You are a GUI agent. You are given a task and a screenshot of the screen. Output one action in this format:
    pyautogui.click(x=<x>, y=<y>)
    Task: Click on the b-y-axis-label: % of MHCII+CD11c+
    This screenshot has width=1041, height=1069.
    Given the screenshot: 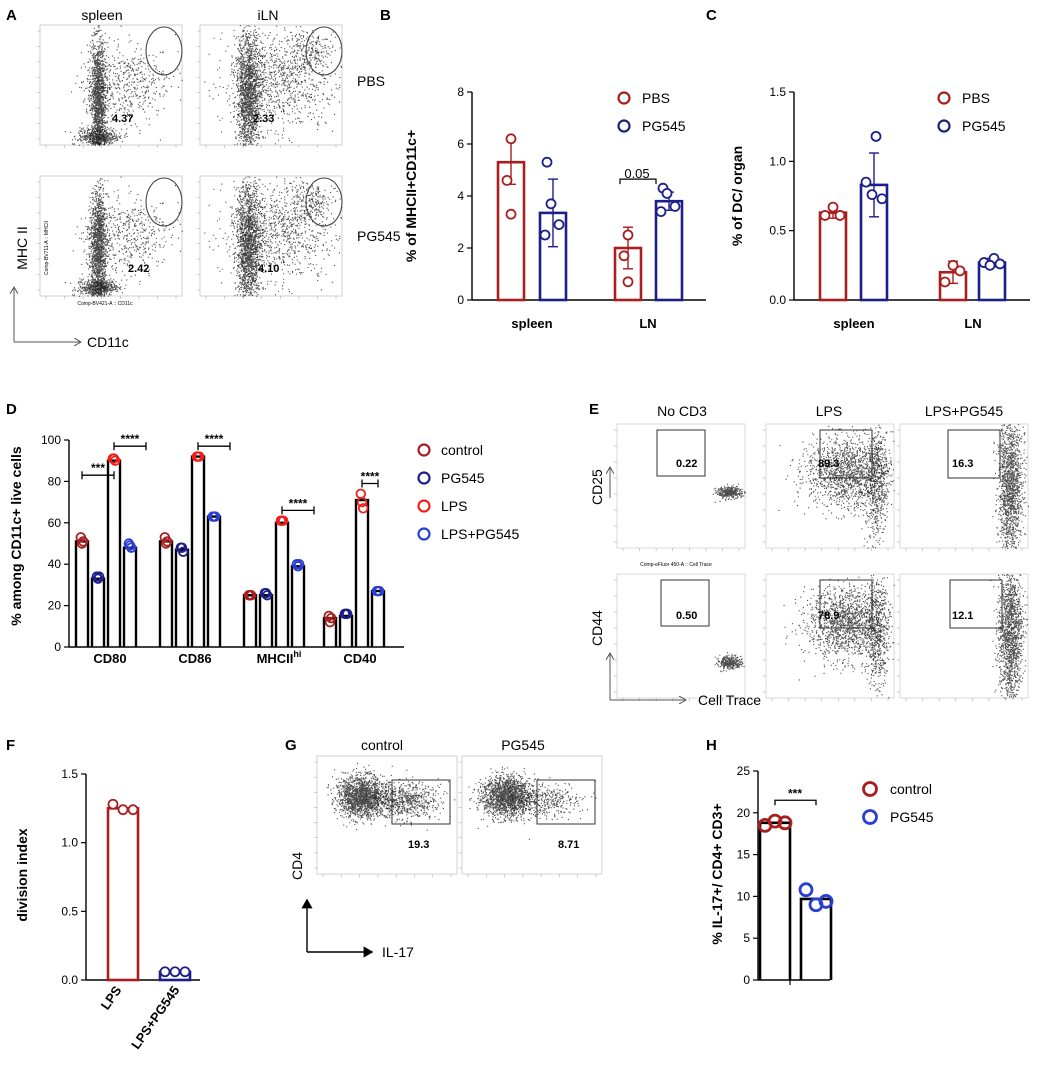 What is the action you would take?
    pyautogui.click(x=411, y=196)
    